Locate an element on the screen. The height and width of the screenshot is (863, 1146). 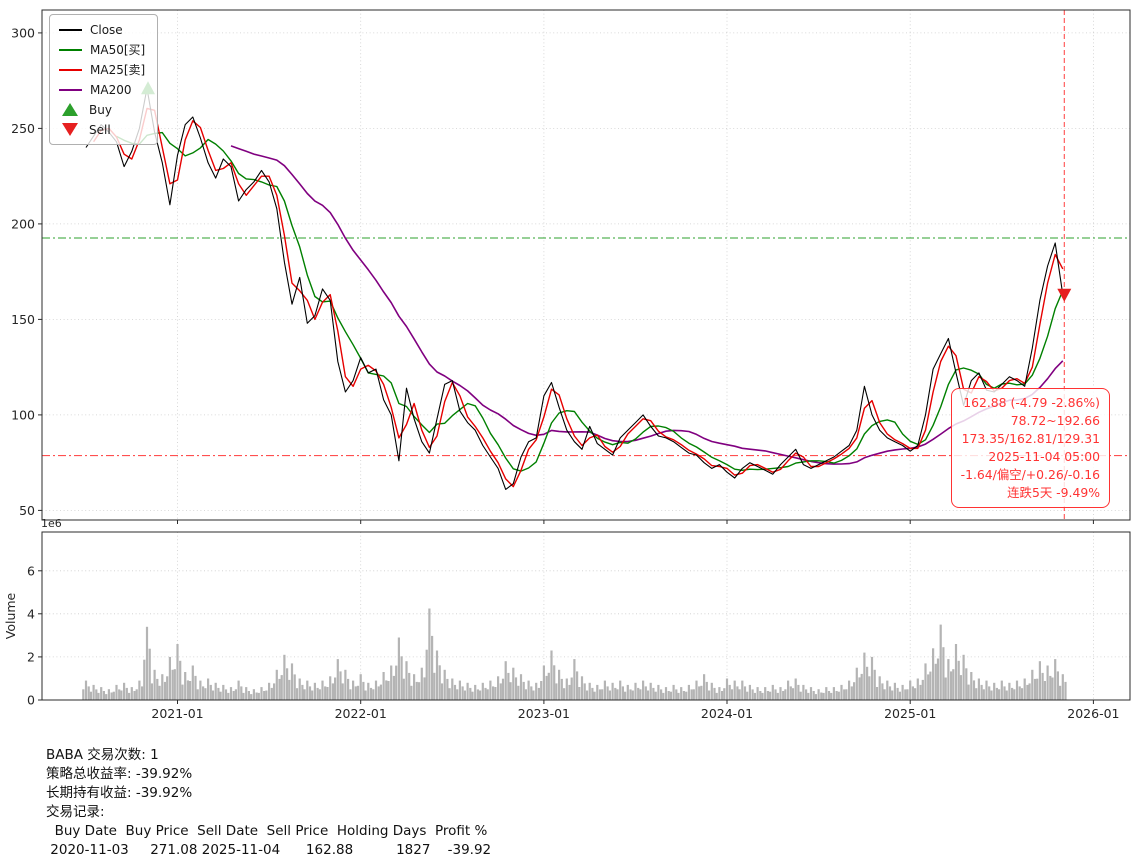
volume-scale-label: 1e6 is located at coordinates (51, 523).